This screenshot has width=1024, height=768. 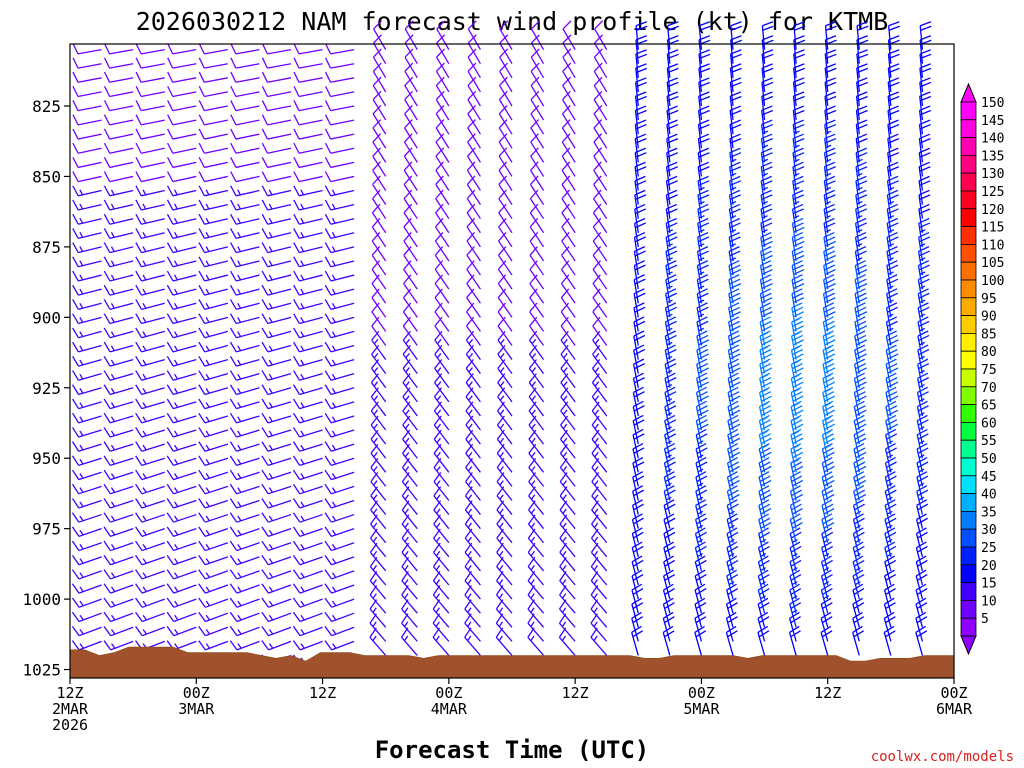 What do you see at coordinates (968, 645) in the screenshot?
I see `colorbar-arrow-bottom` at bounding box center [968, 645].